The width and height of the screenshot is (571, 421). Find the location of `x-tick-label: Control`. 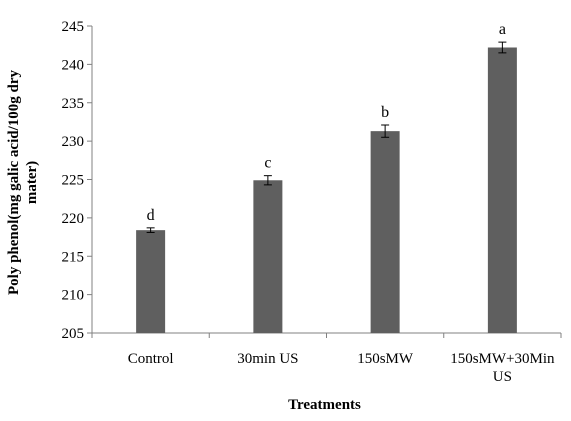

x-tick-label: Control is located at coordinates (151, 359).